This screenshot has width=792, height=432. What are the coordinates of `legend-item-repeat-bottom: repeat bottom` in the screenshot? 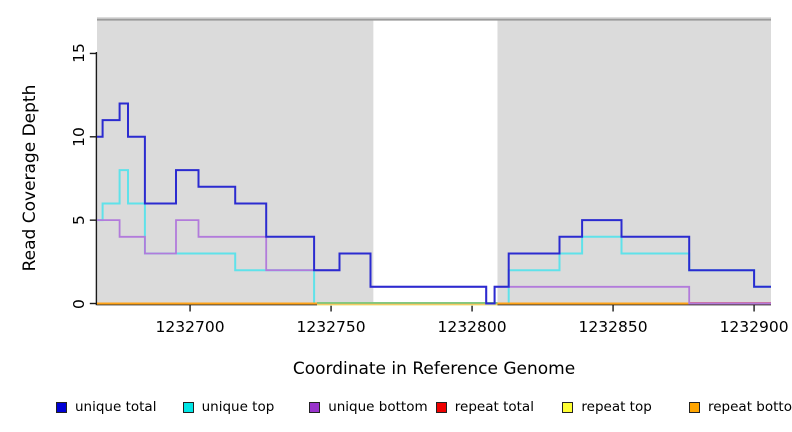 It's located at (740, 407).